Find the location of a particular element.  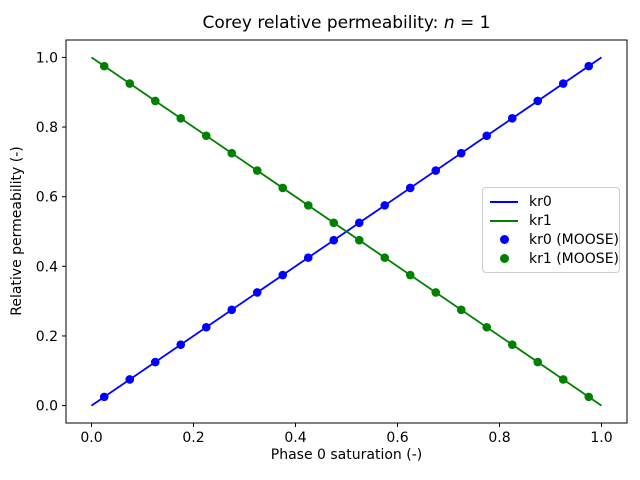

chart-title: Corey relative permeability: n = 1 is located at coordinates (346, 24).